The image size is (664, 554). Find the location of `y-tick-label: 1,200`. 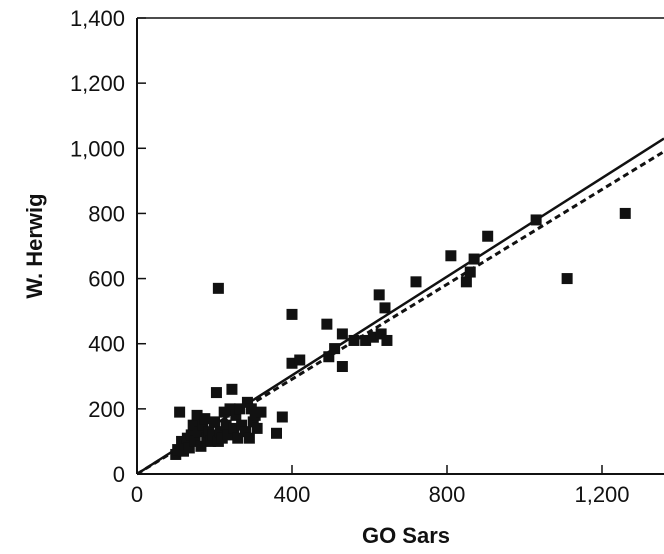

y-tick-label: 1,200 is located at coordinates (97, 83).